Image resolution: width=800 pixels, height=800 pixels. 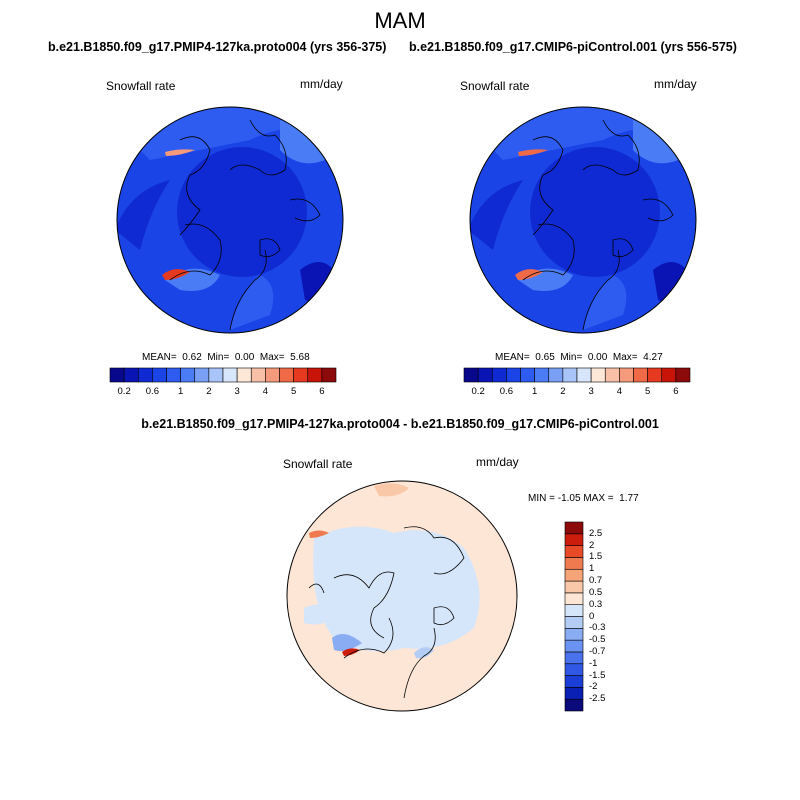 What do you see at coordinates (192, 357) in the screenshot?
I see `mean-value: 0.62` at bounding box center [192, 357].